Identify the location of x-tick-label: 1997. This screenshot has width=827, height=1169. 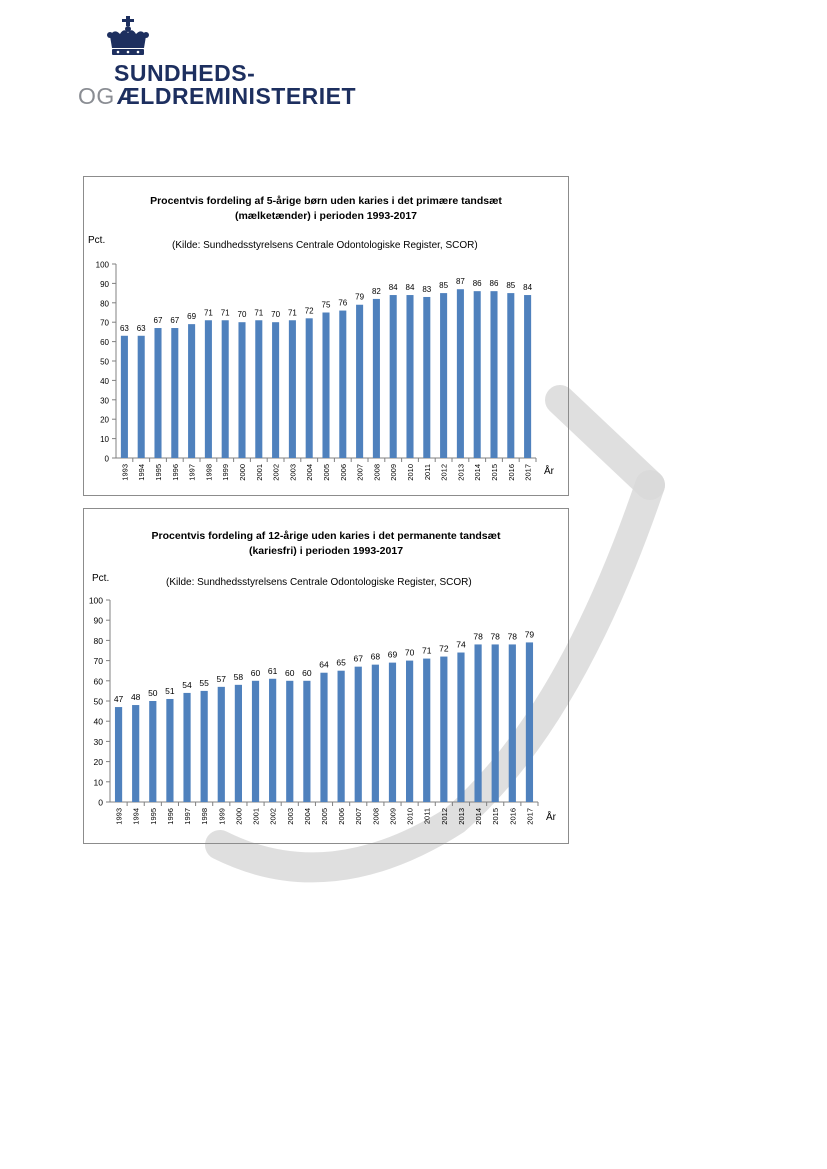
(192, 472).